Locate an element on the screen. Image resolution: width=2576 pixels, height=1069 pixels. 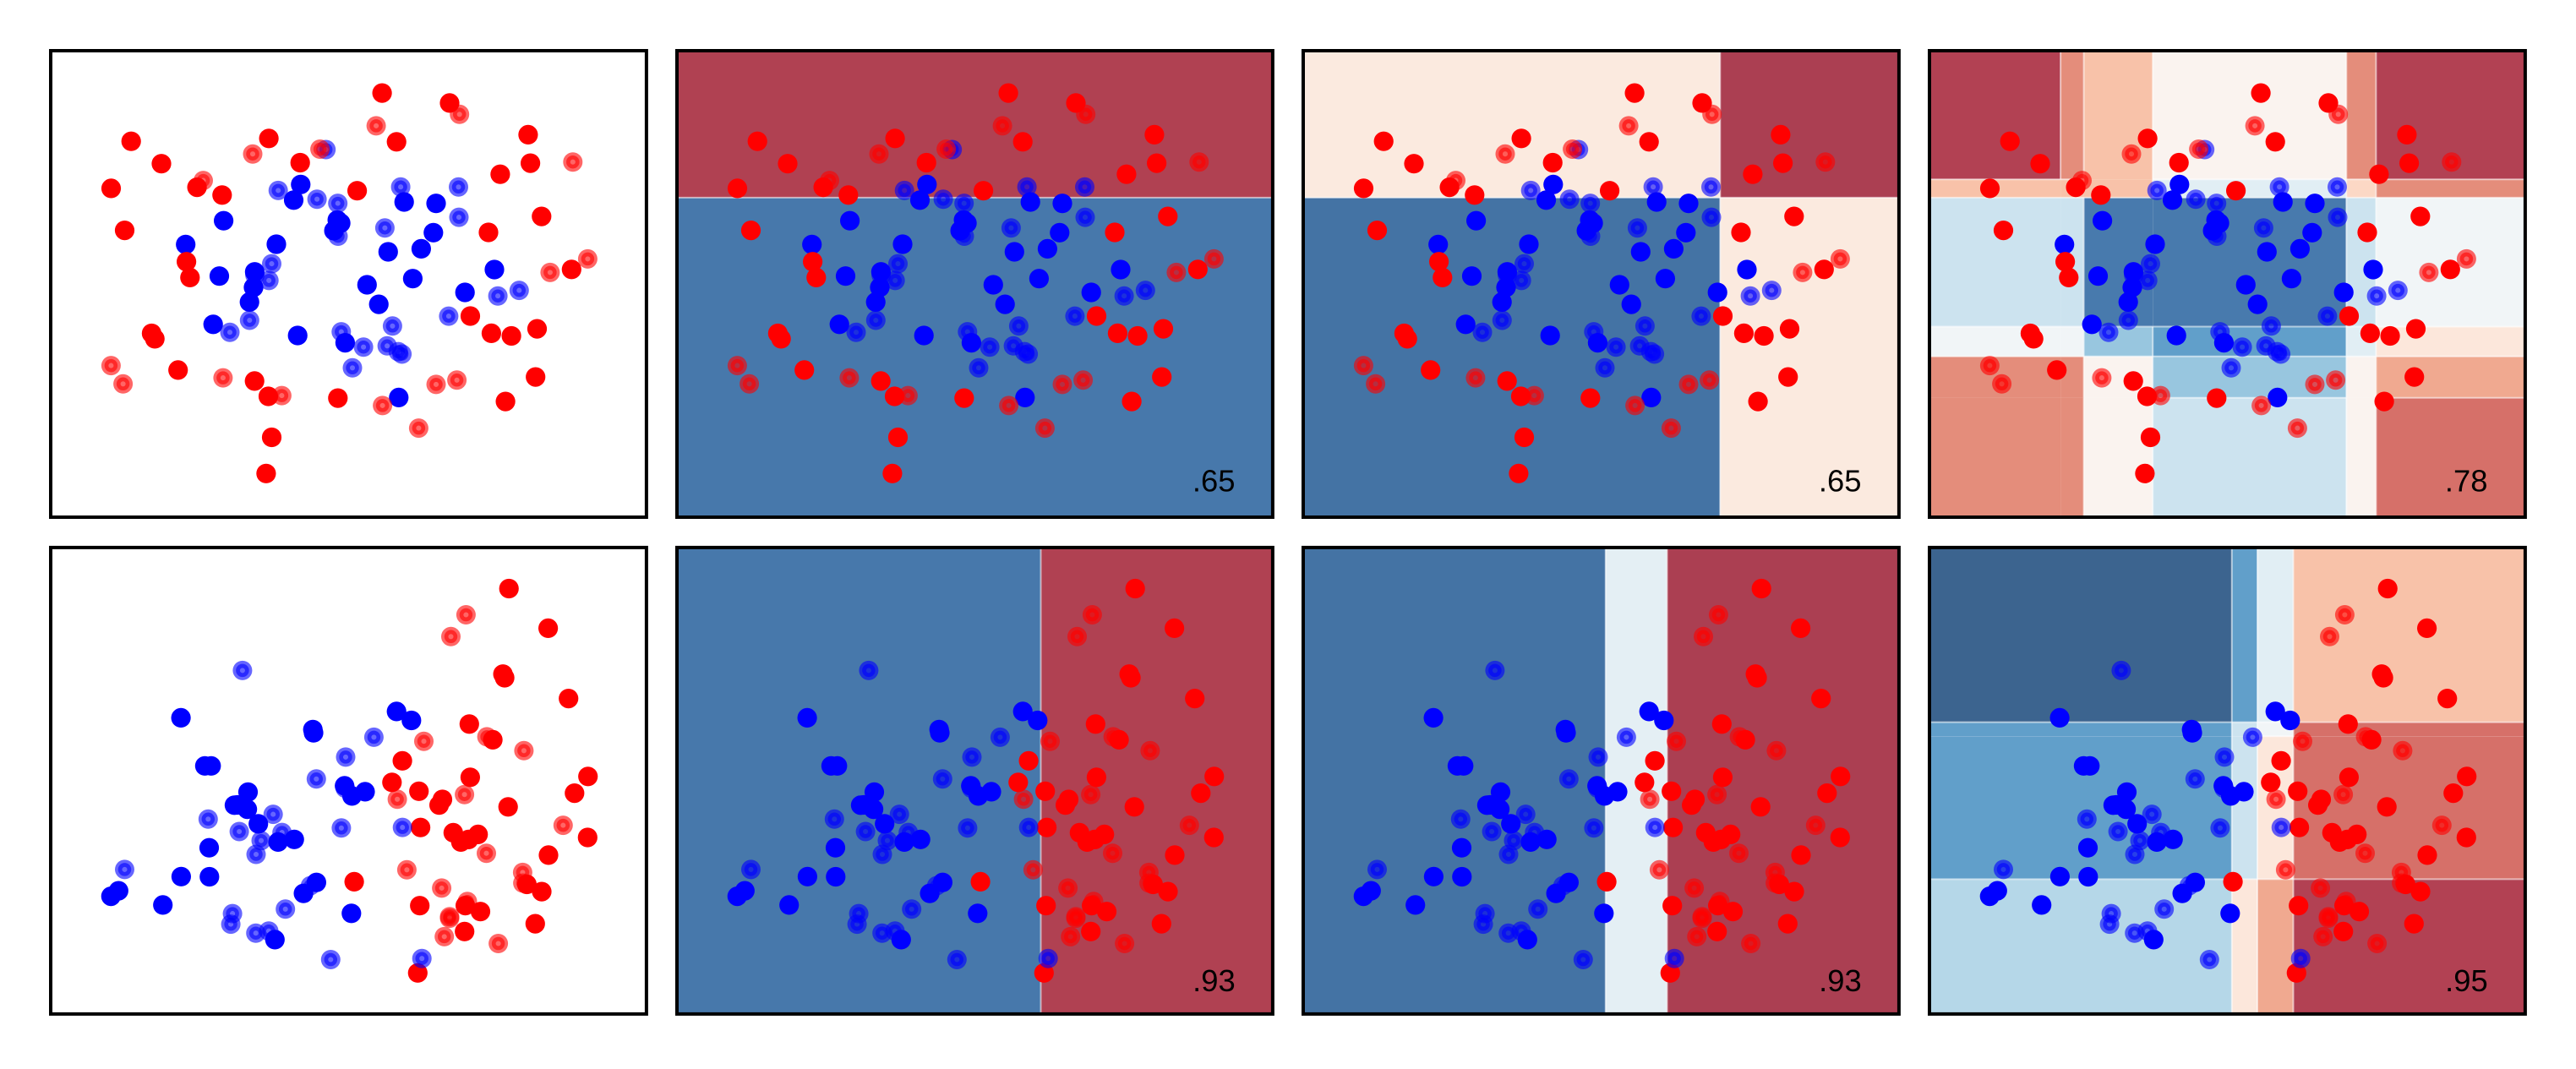
svg-text: .78 is located at coordinates (2466, 482).